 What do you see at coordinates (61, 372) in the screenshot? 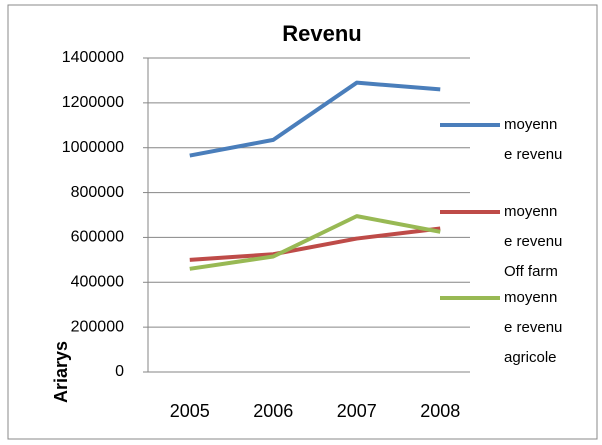
I see `y-axis-title: Ariarys` at bounding box center [61, 372].